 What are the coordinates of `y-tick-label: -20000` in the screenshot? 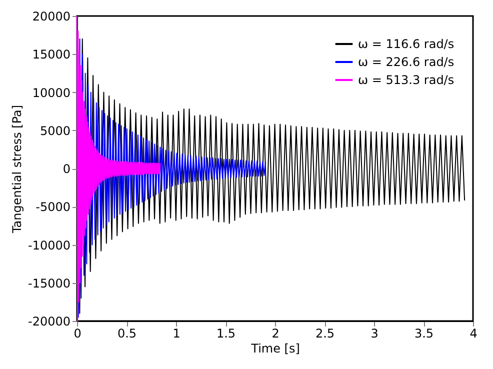 It's located at (49, 321).